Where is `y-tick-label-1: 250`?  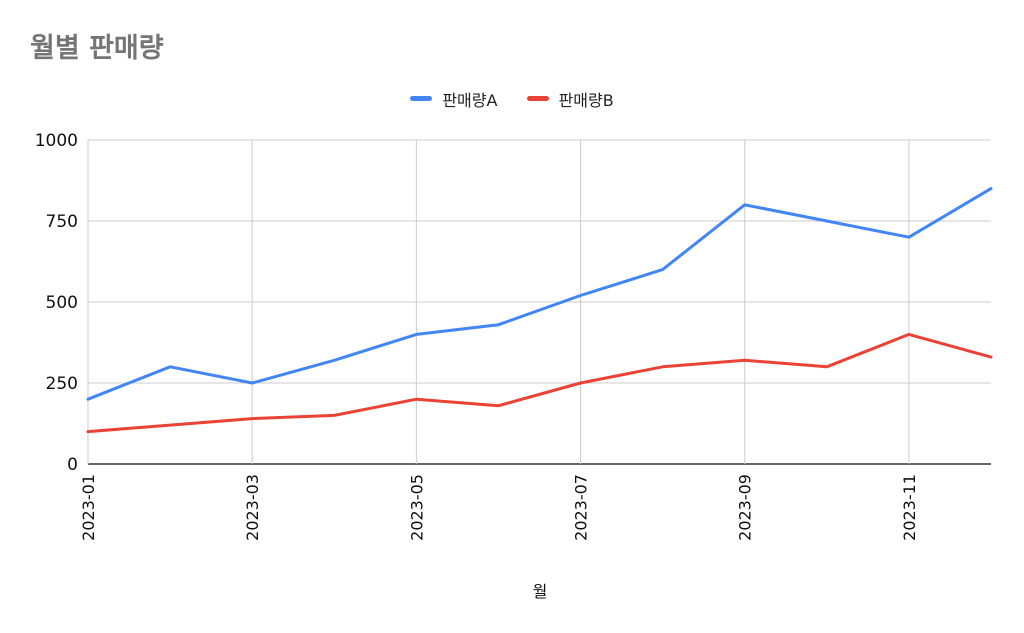
y-tick-label-1: 250 is located at coordinates (62, 384).